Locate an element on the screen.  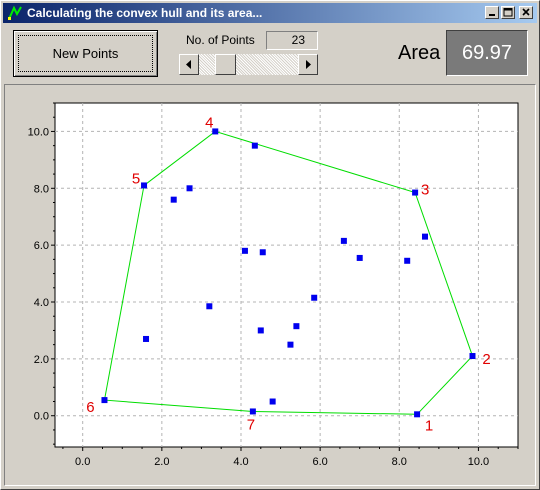
maximize-icon is located at coordinates (508, 12).